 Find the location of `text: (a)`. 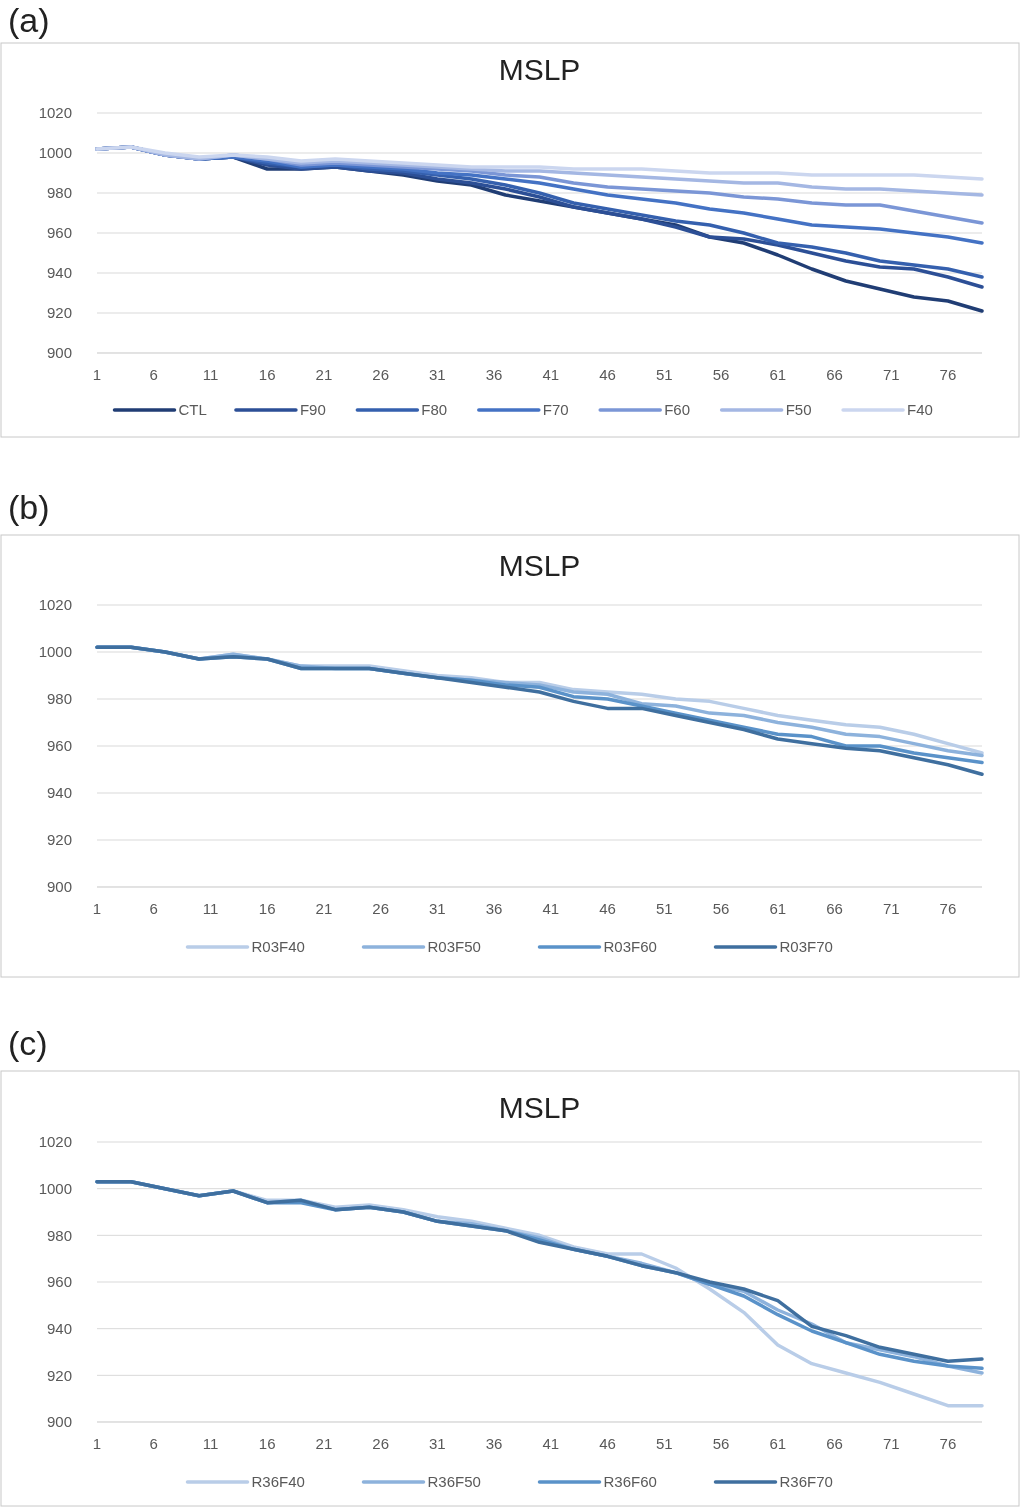

text: (a) is located at coordinates (29, 20).